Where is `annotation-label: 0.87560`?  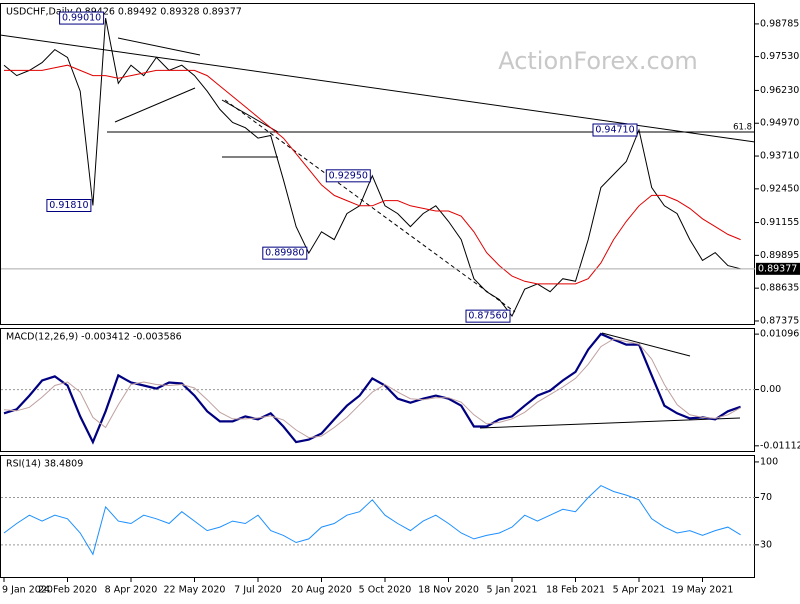
annotation-label: 0.87560 is located at coordinates (487, 316).